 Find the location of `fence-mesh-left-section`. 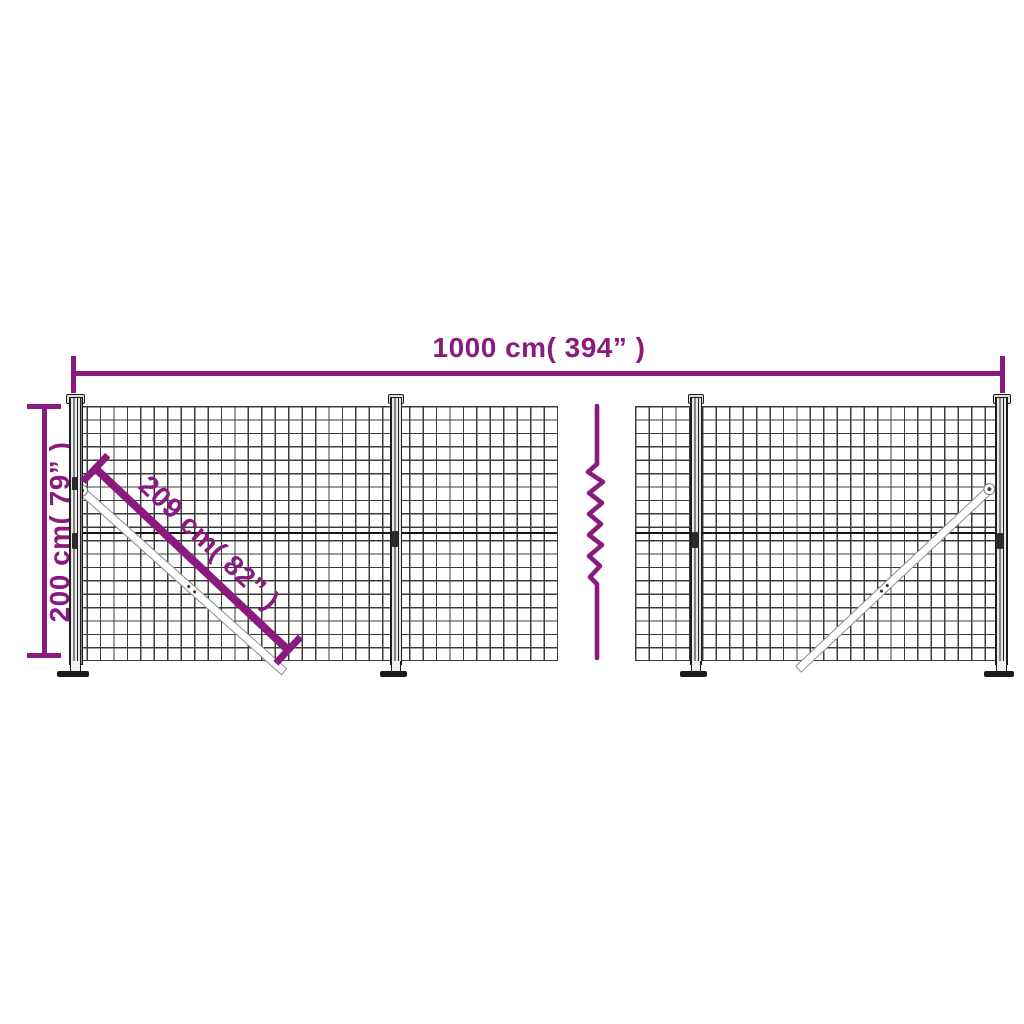

fence-mesh-left-section is located at coordinates (315, 533).